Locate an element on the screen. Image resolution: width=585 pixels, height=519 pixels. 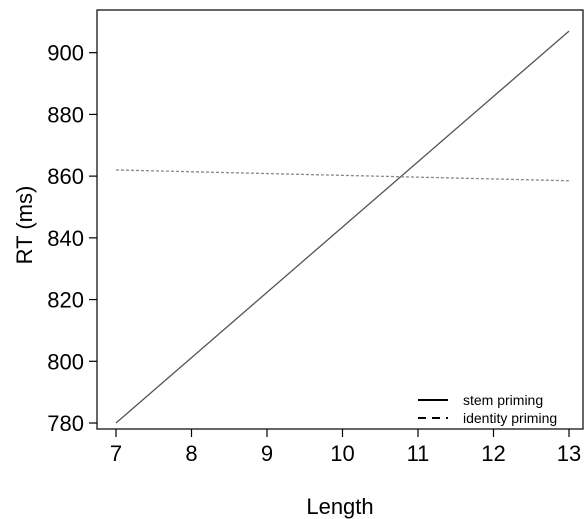
x-tick-label: 8 is located at coordinates (191, 453).